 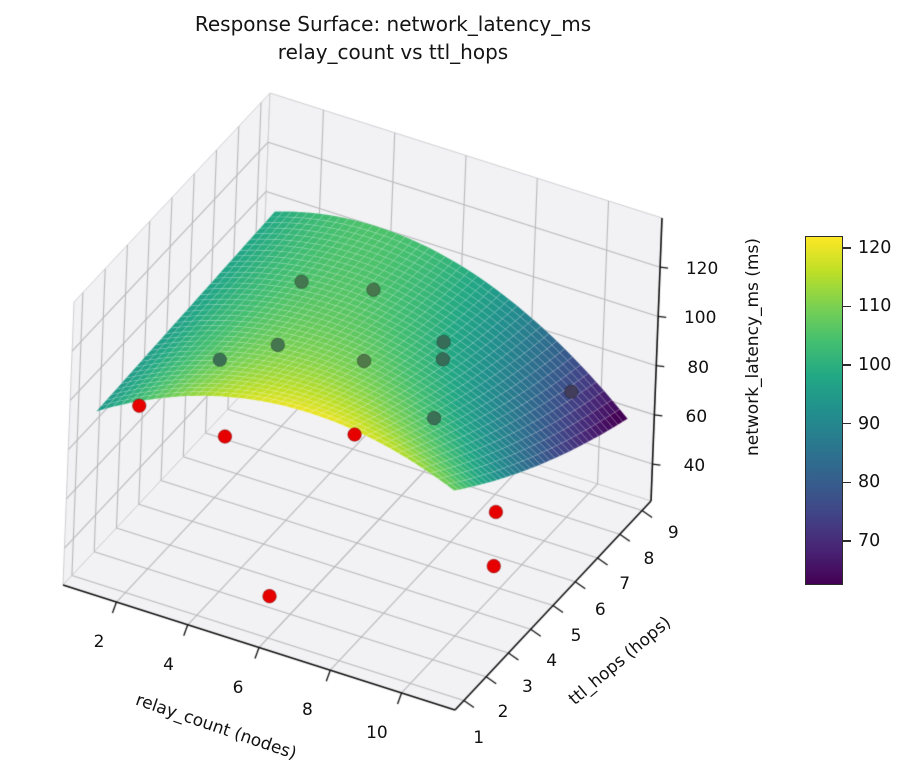 I want to click on x-tick-label-8: 8, so click(x=307, y=710).